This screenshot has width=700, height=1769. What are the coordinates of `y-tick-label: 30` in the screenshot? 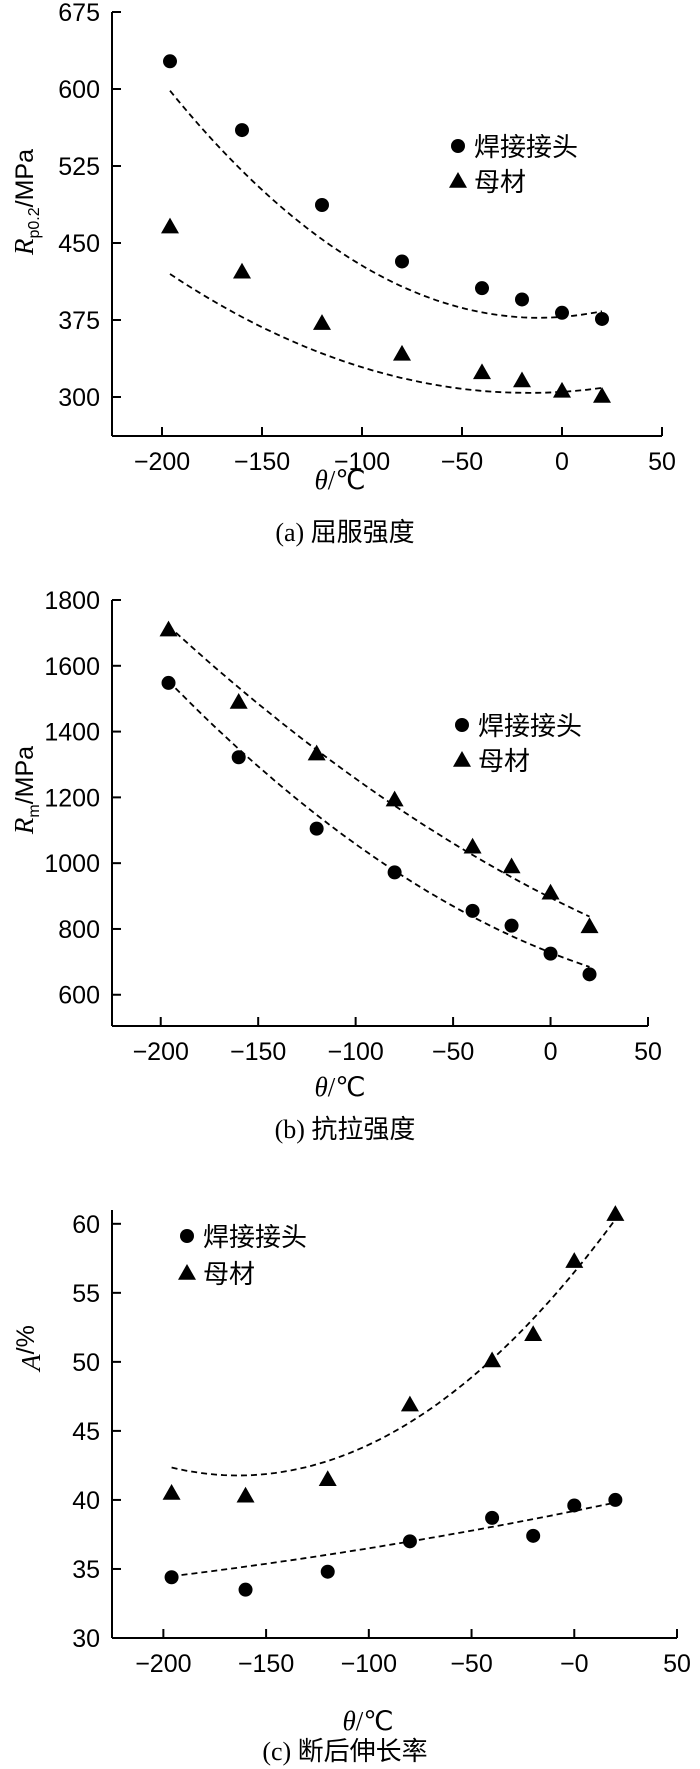 It's located at (86, 1639).